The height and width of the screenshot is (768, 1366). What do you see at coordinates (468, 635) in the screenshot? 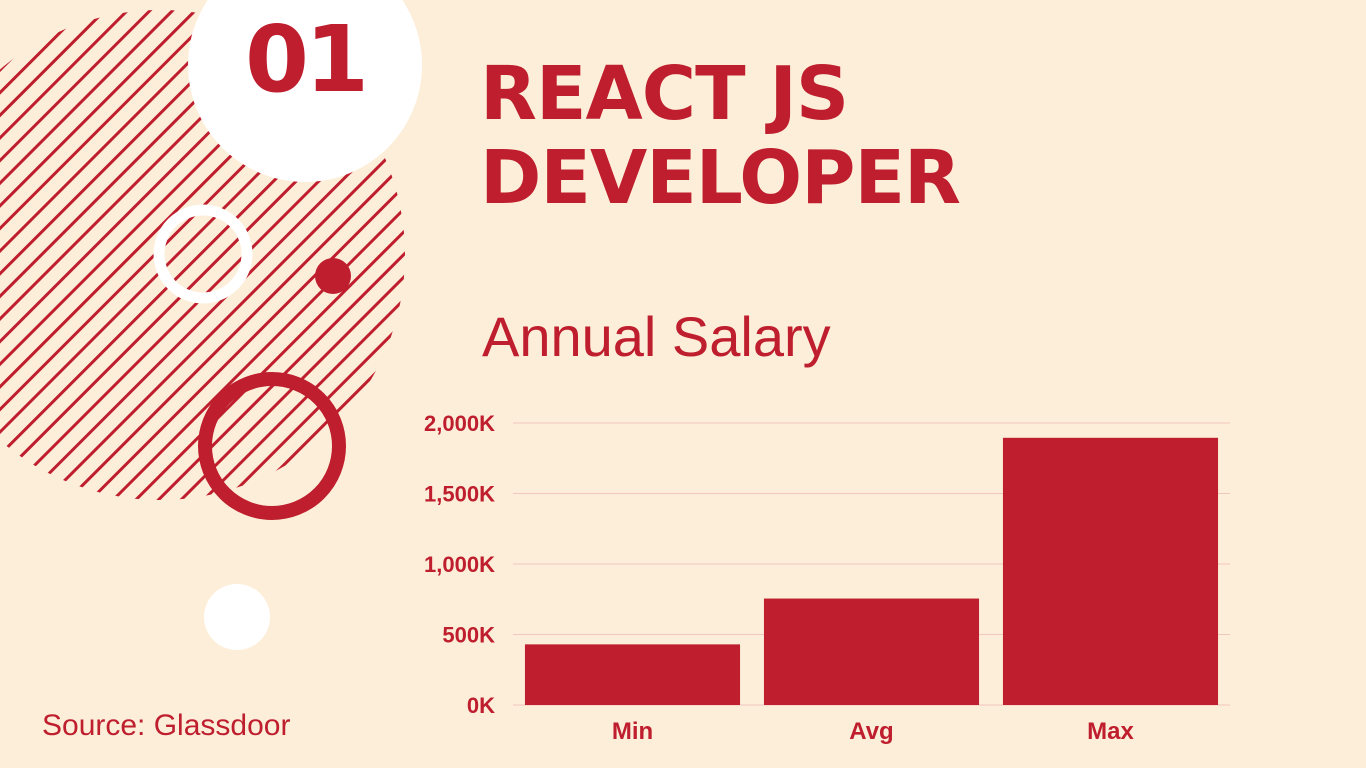
I see `y-tick-label: 500K` at bounding box center [468, 635].